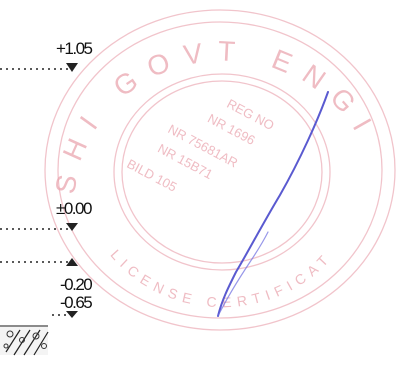 Image resolution: width=414 pixels, height=383 pixels. I want to click on level-label-minus-0-65: -0.65, so click(76, 302).